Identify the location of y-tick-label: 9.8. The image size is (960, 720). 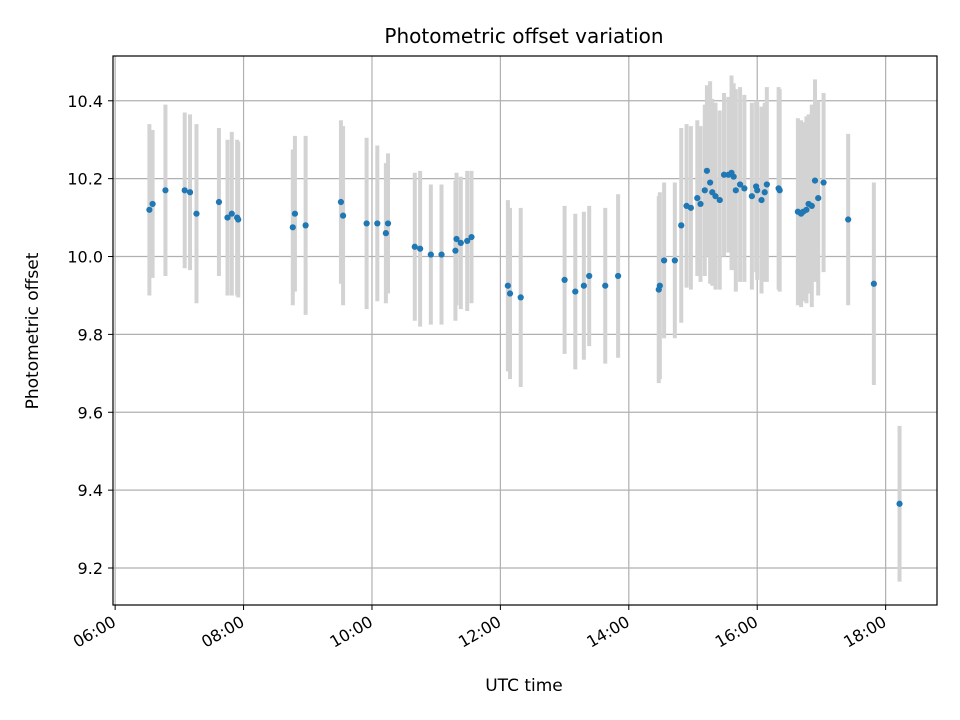
(90, 334).